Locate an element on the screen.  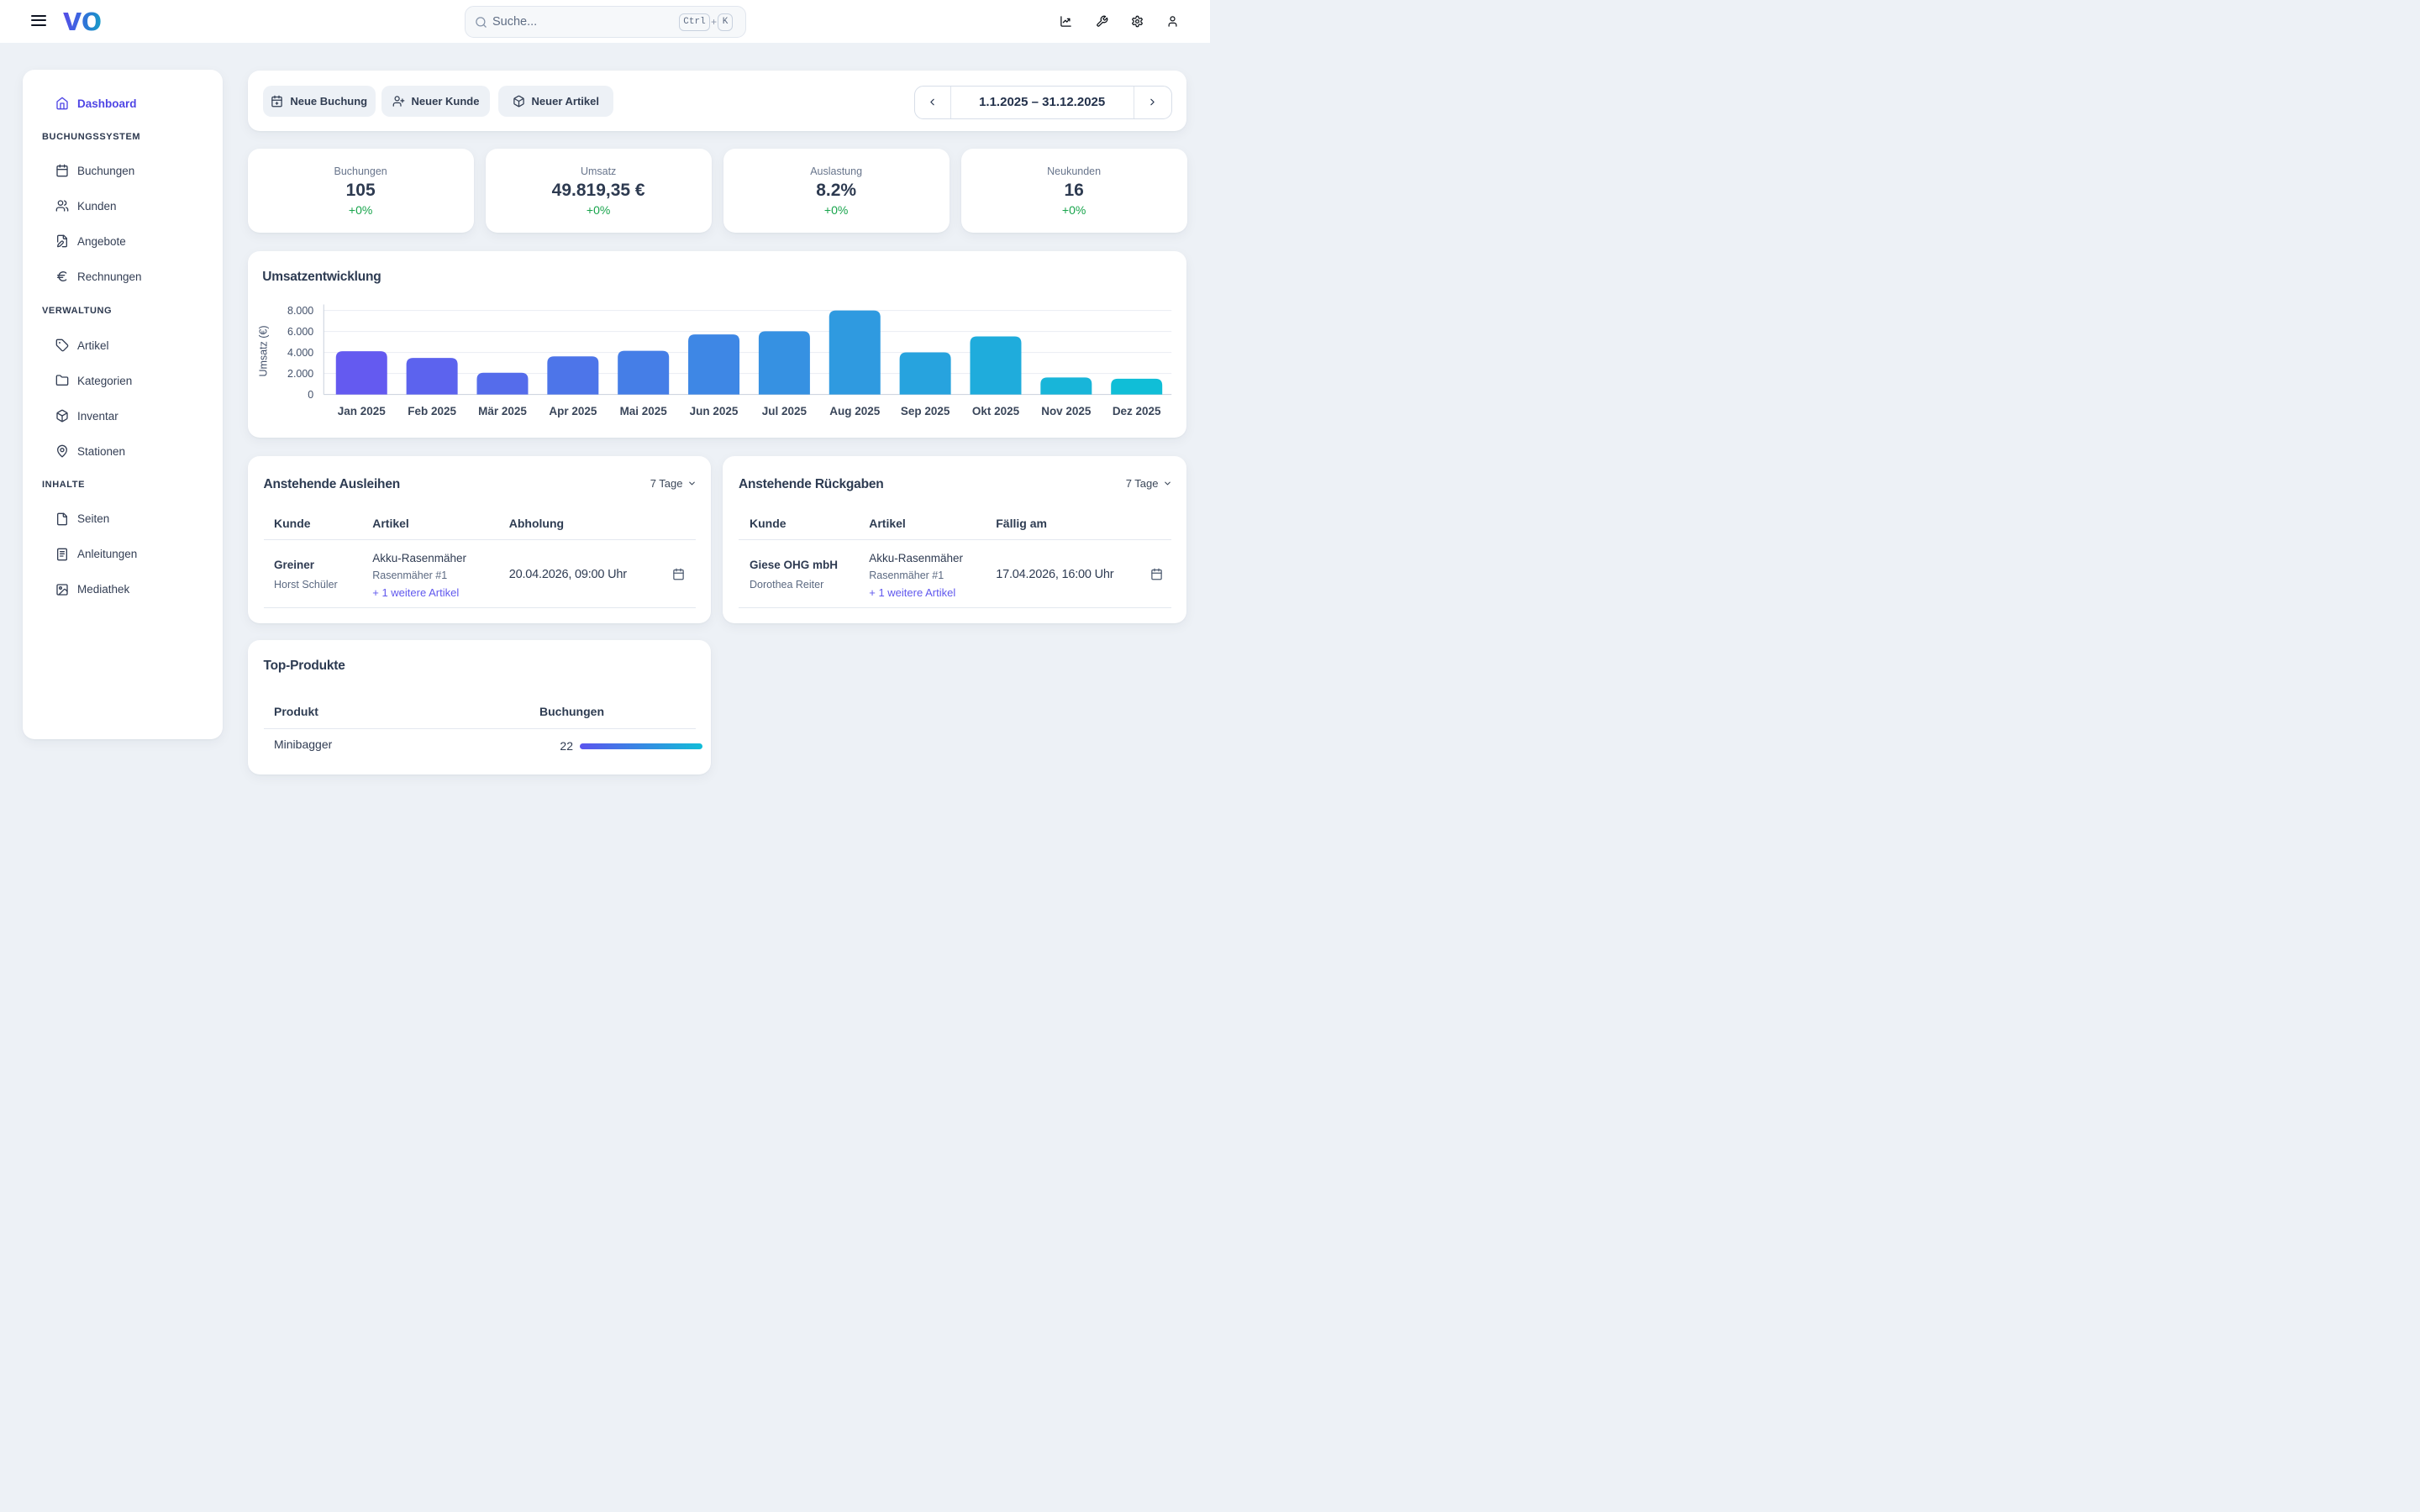
svg-text: Dez 2025 is located at coordinates (1137, 411).